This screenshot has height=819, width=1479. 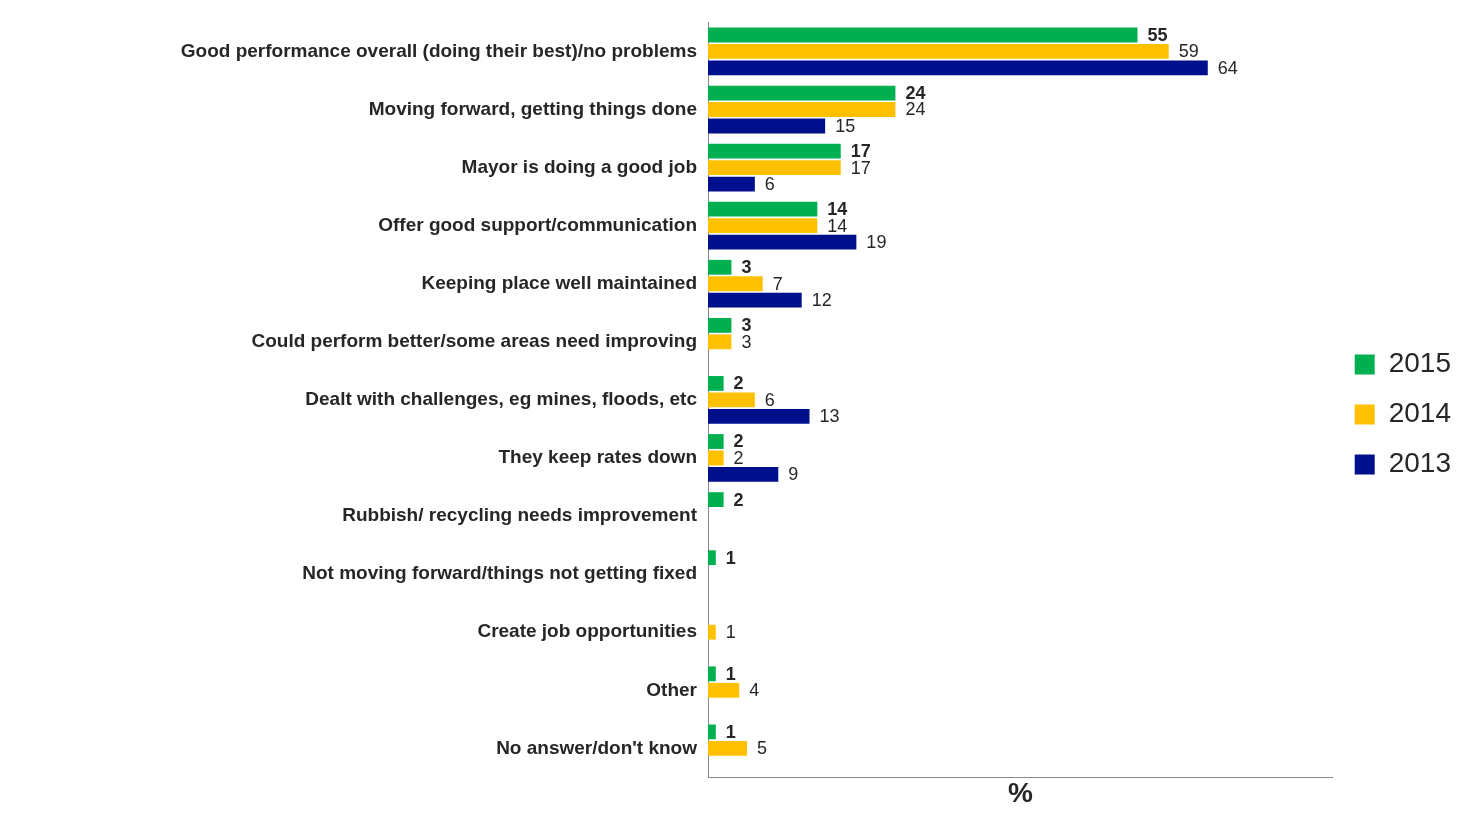 What do you see at coordinates (532, 108) in the screenshot?
I see `y-tick-label: Moving forward, getting things done` at bounding box center [532, 108].